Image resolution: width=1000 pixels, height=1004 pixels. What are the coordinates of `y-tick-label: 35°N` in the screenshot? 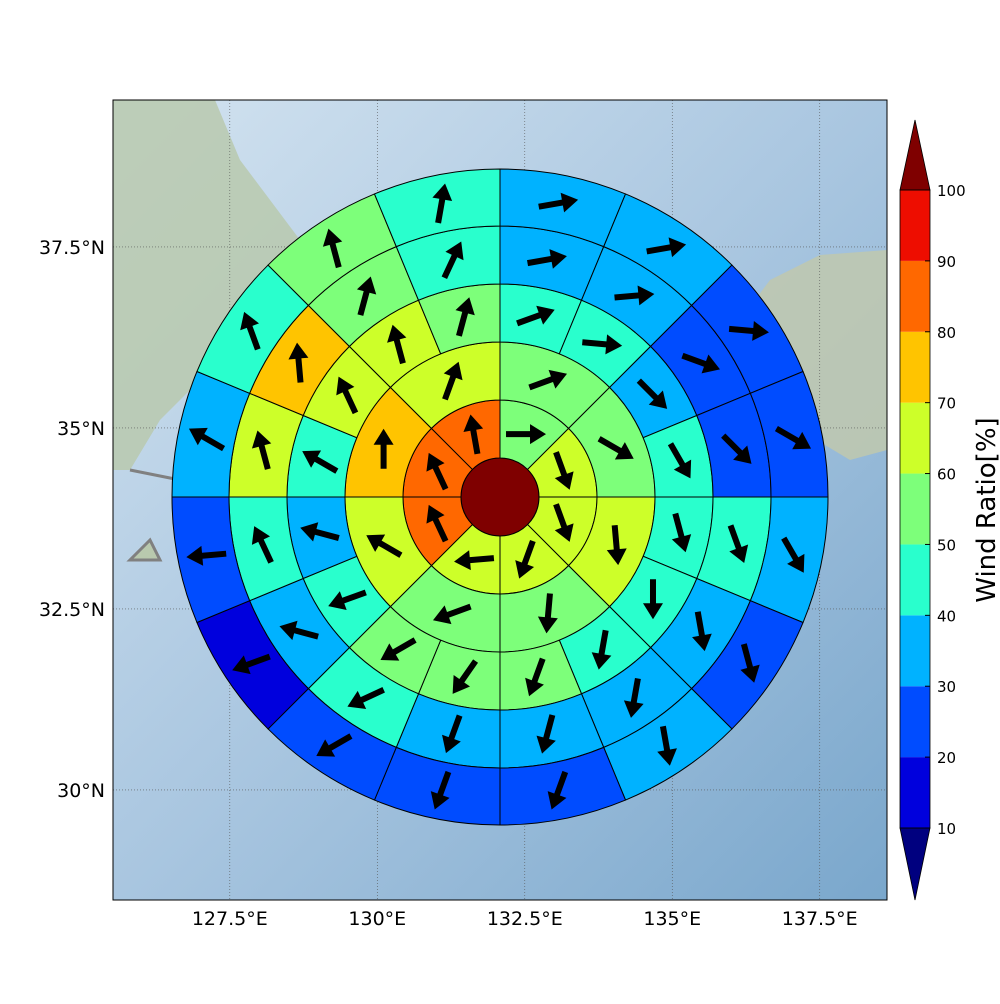 It's located at (81, 429).